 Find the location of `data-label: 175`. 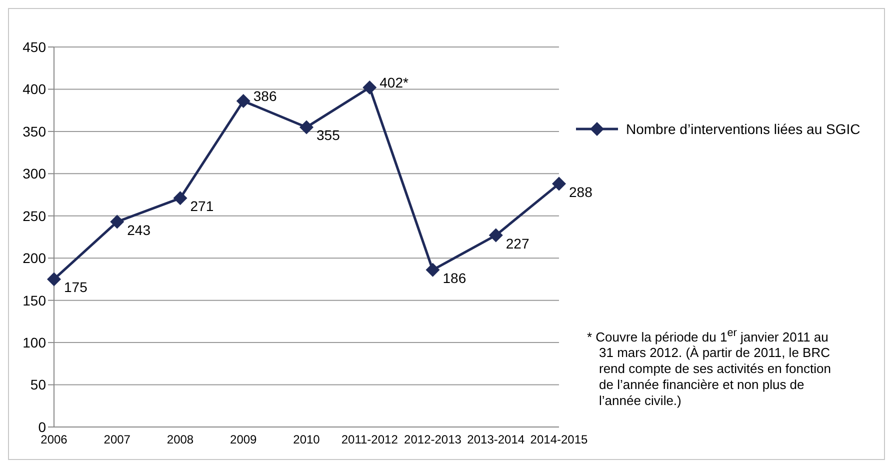

data-label: 175 is located at coordinates (76, 287).